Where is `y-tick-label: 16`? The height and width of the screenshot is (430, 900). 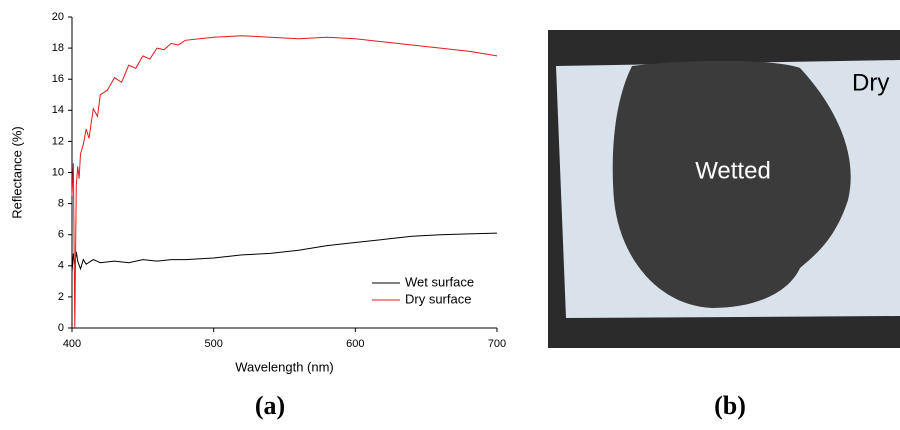
y-tick-label: 16 is located at coordinates (58, 79).